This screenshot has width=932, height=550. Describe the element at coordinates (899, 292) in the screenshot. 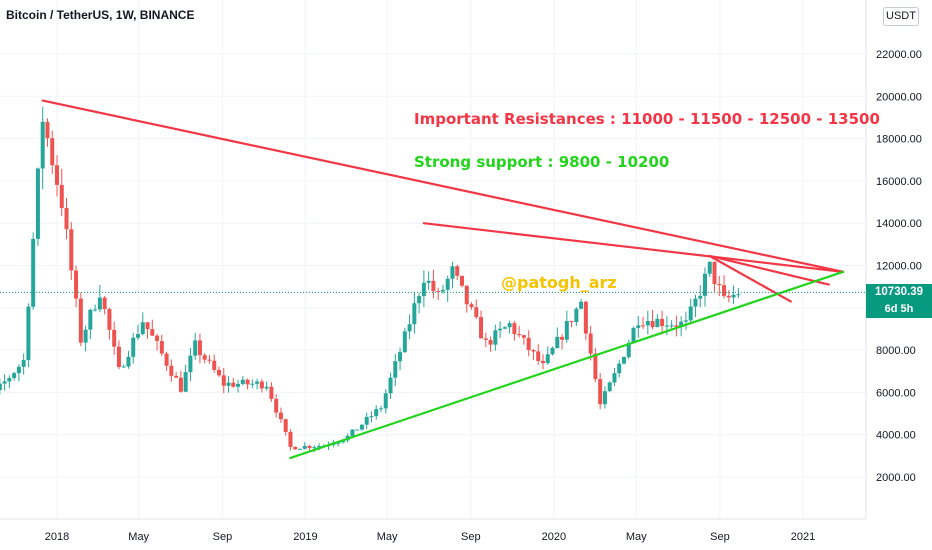

I see `last-price-tag: 10730.39` at that location.